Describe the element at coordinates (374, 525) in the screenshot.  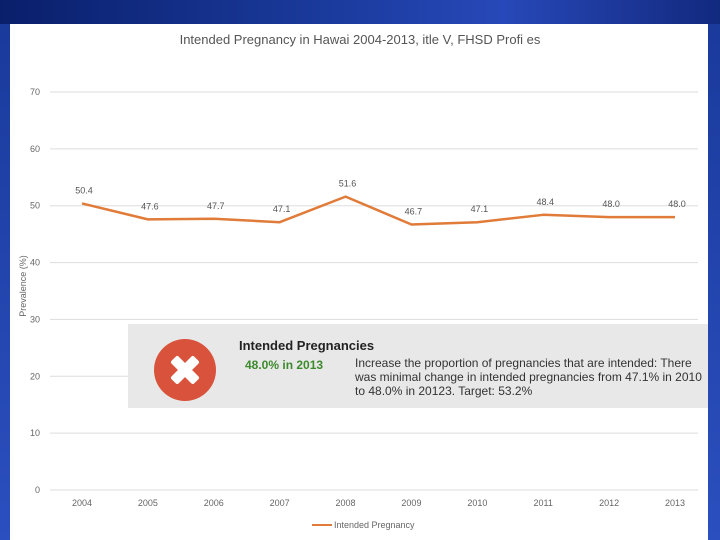
I see `legend-label: Intended Pregnancy` at that location.